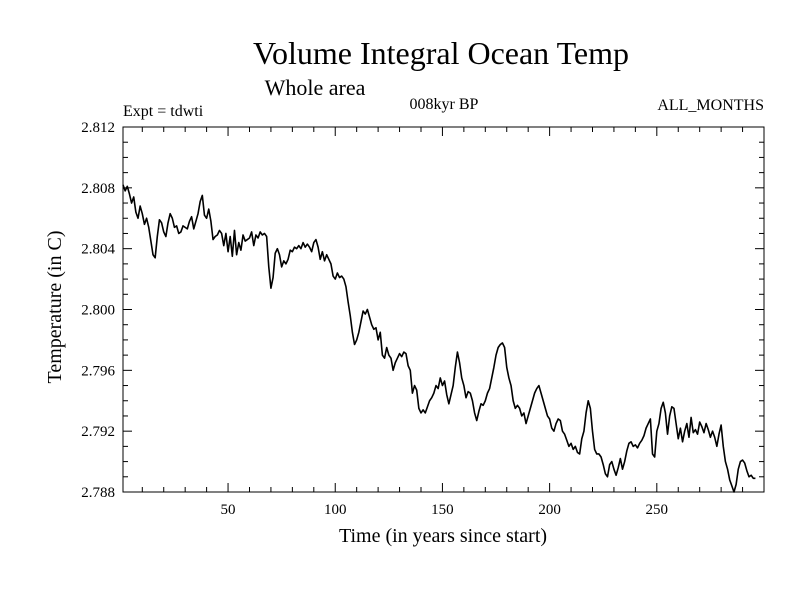 This screenshot has height=600, width=800. I want to click on y-tick-label: 2.800, so click(98, 311).